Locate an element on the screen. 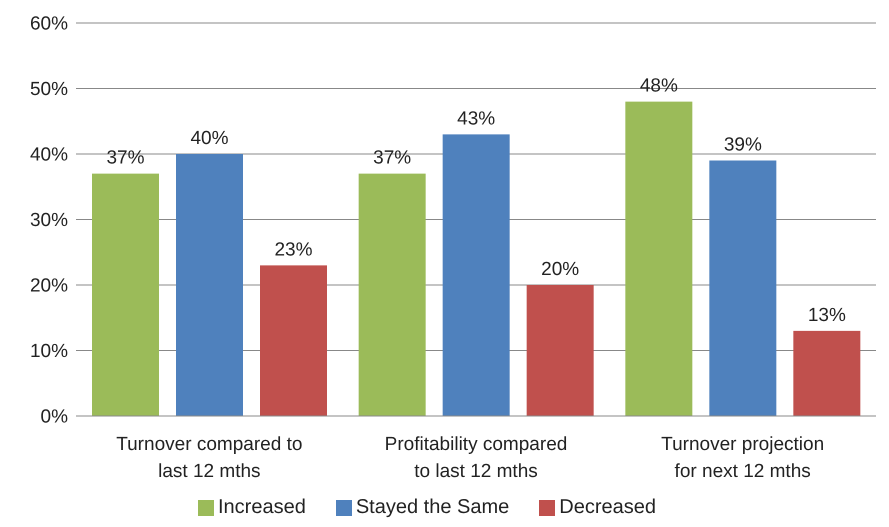 This screenshot has height=527, width=889. legend-label: Stayed the Same is located at coordinates (433, 507).